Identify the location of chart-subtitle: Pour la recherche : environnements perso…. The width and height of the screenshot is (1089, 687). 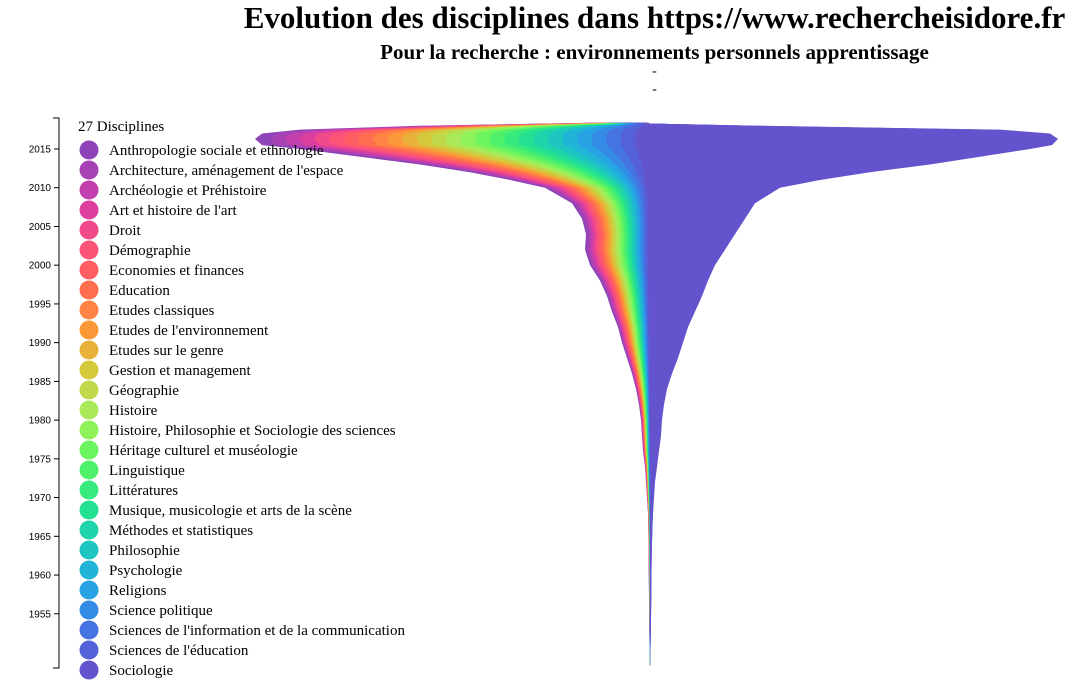
(654, 52).